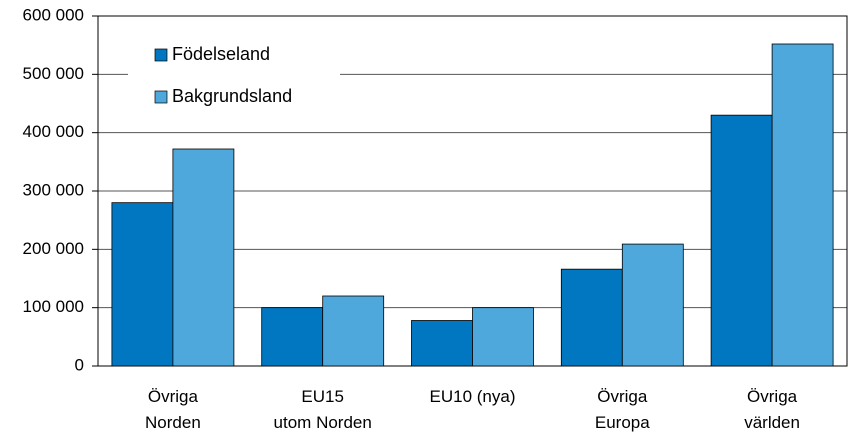  Describe the element at coordinates (53, 248) in the screenshot. I see `y-tick-label: 200 000` at that location.